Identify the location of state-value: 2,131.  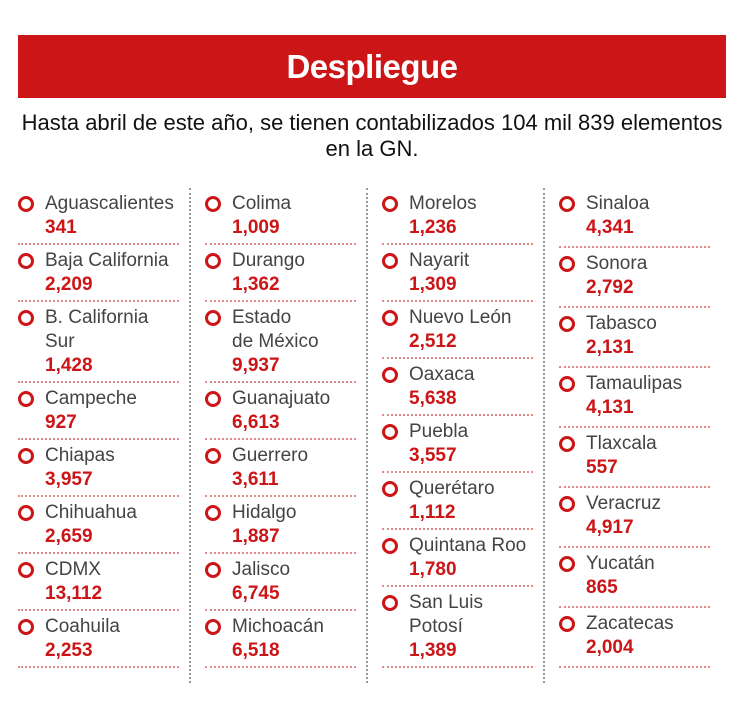
(610, 347).